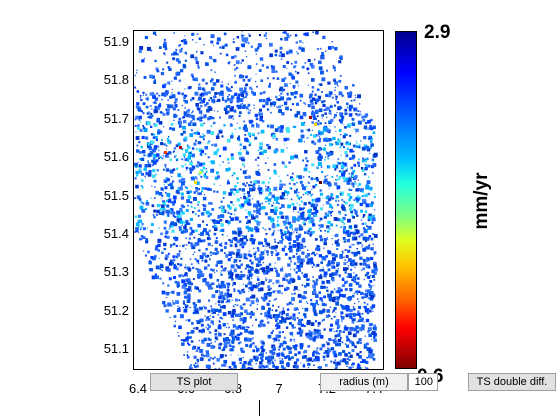 This screenshot has width=560, height=420. What do you see at coordinates (364, 382) in the screenshot?
I see `radius-label: radius (m)` at bounding box center [364, 382].